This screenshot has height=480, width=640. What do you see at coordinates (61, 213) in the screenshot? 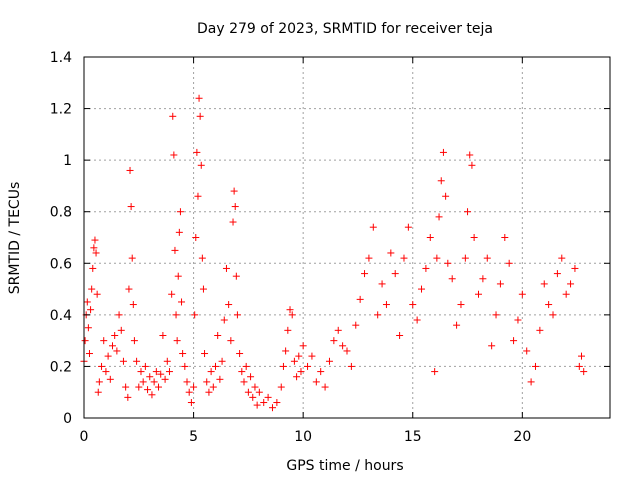
I see `y-tick-label: 0.8` at bounding box center [61, 213].